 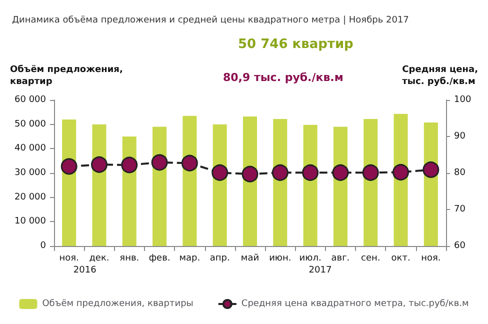 What do you see at coordinates (43, 246) in the screenshot?
I see `y-tick-label: 0` at bounding box center [43, 246].